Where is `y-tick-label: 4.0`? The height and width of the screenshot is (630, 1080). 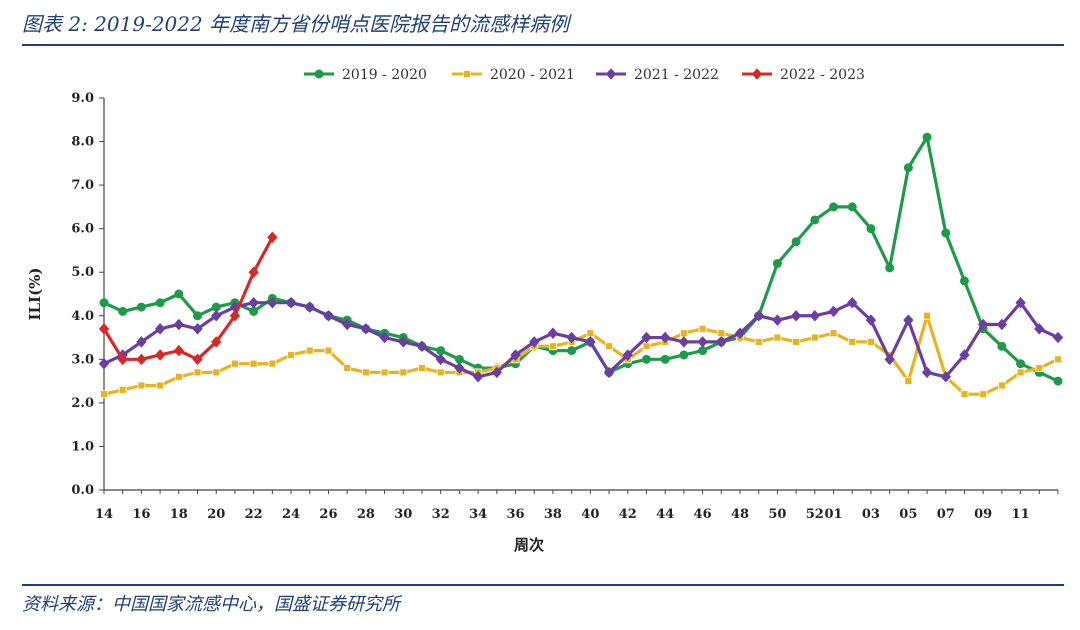 y-tick-label: 4.0 is located at coordinates (82, 316).